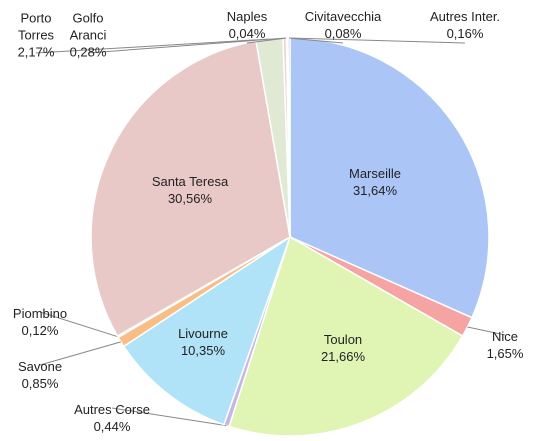 The image size is (539, 441). I want to click on category-label: Autres Inter., so click(465, 16).